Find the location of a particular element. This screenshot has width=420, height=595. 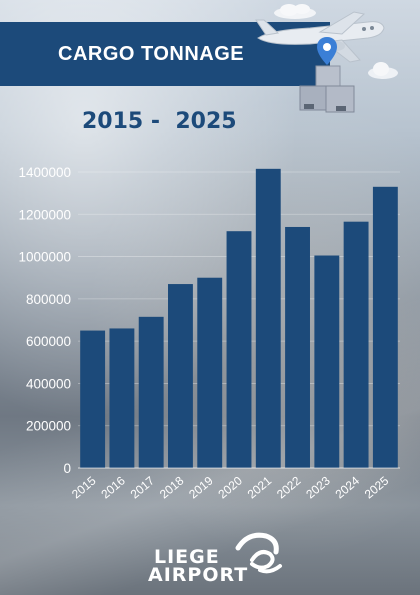

cargo-boxes-icon is located at coordinates (327, 89).